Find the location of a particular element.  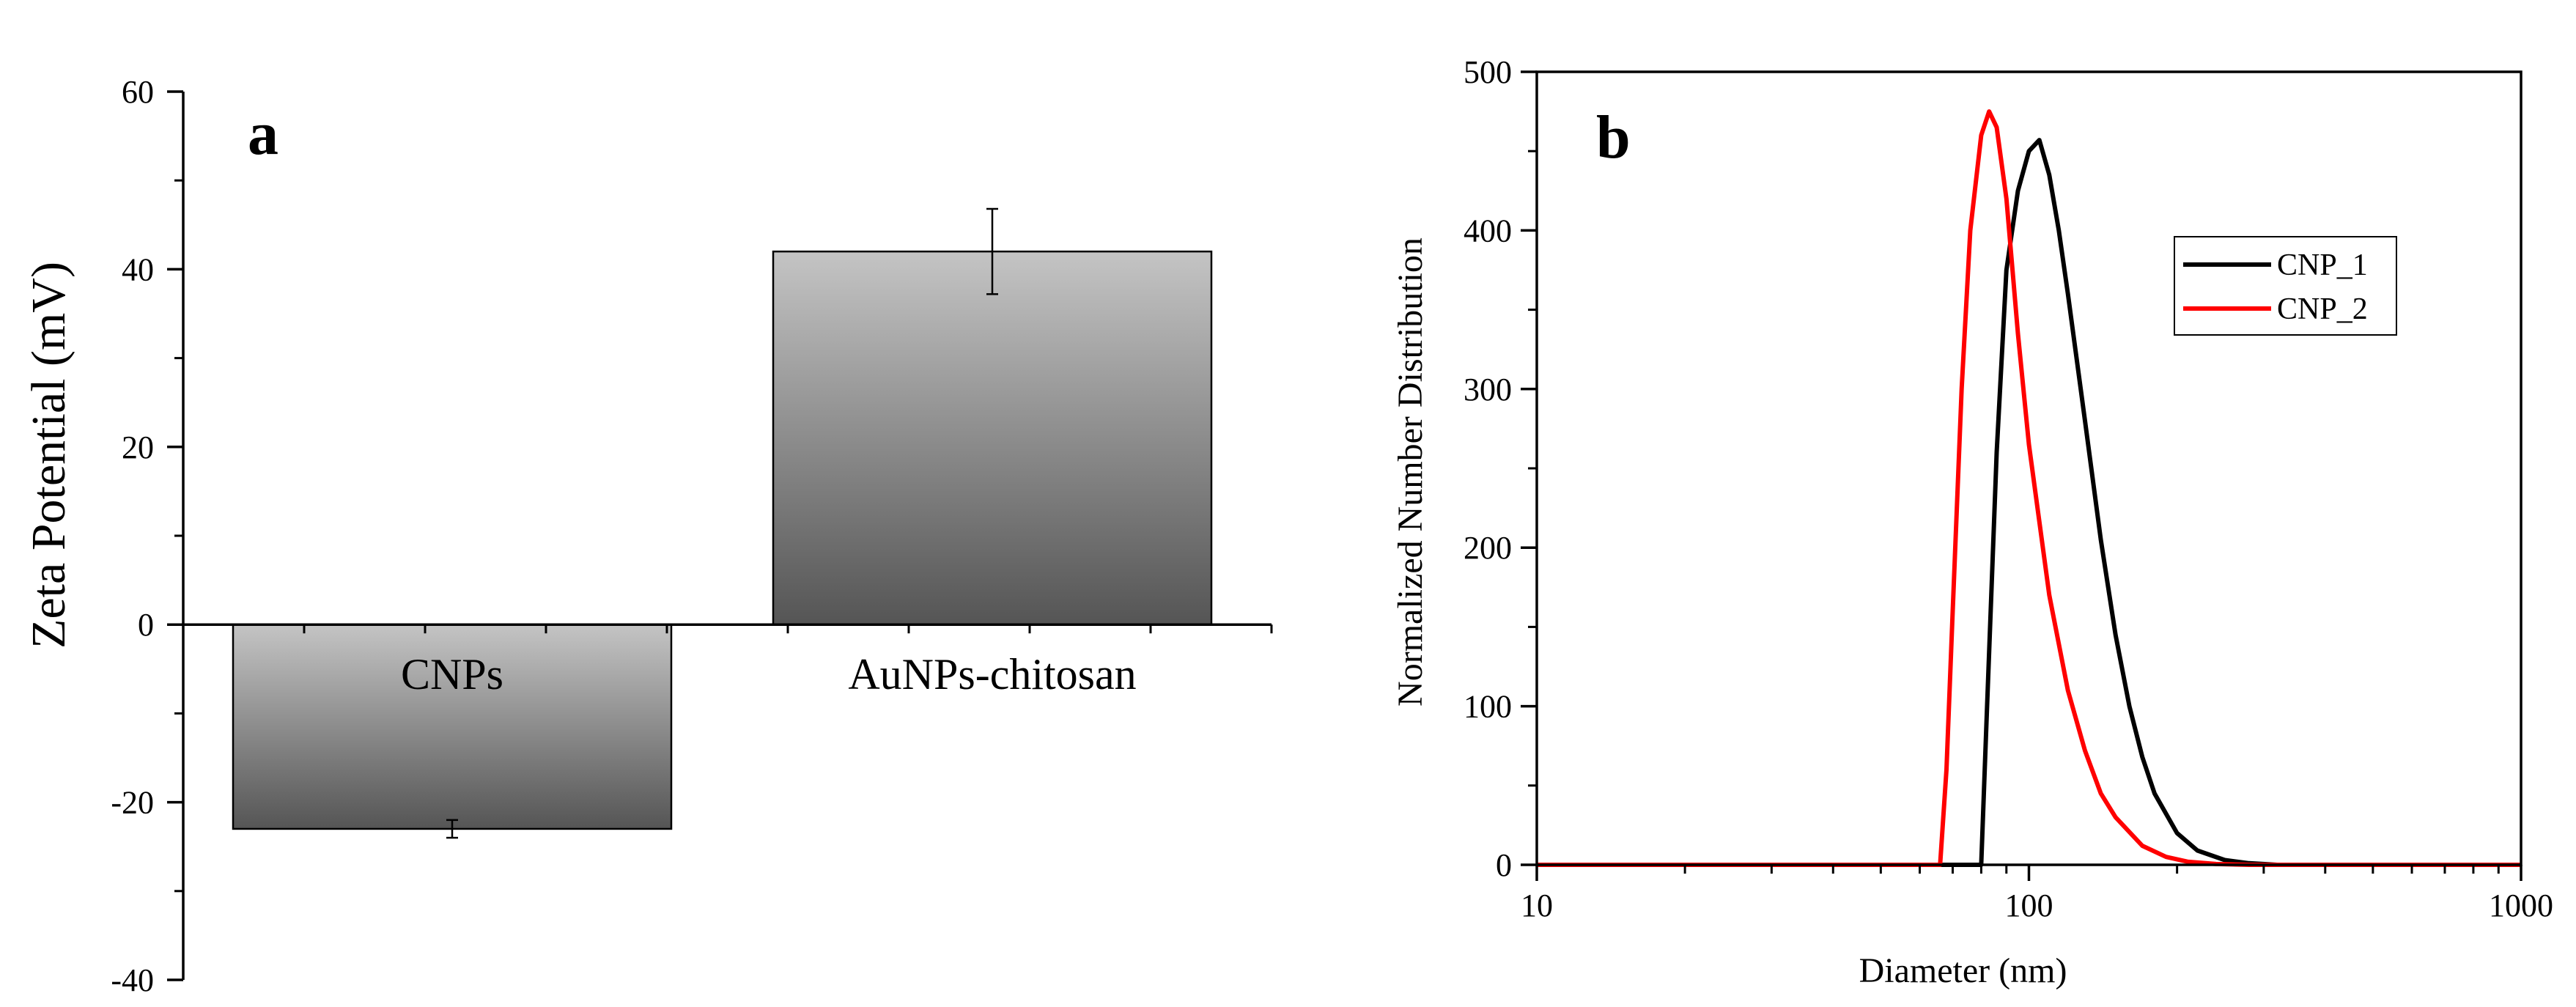

legend-label: CNP_1 is located at coordinates (2322, 265).